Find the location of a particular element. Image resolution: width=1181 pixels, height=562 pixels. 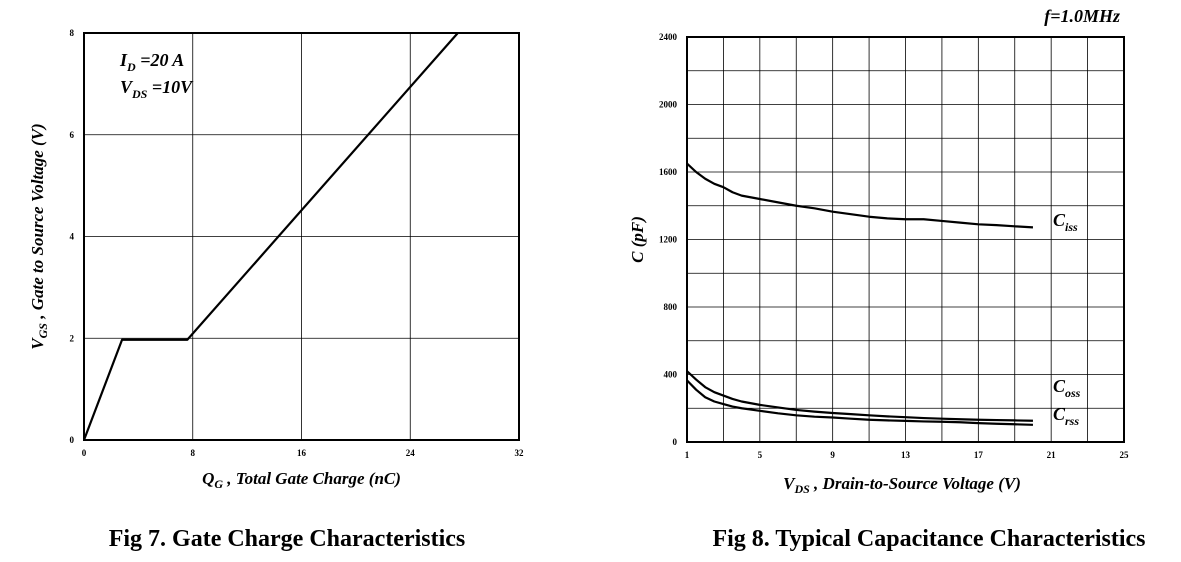

x-tick-label: 1 is located at coordinates (687, 455).